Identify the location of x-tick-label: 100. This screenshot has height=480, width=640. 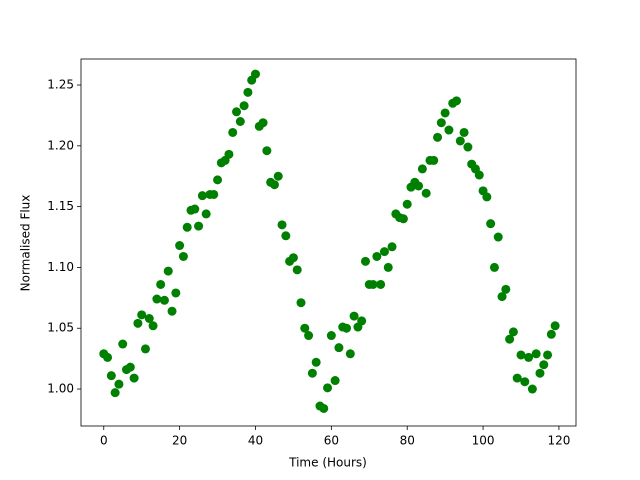
(483, 441).